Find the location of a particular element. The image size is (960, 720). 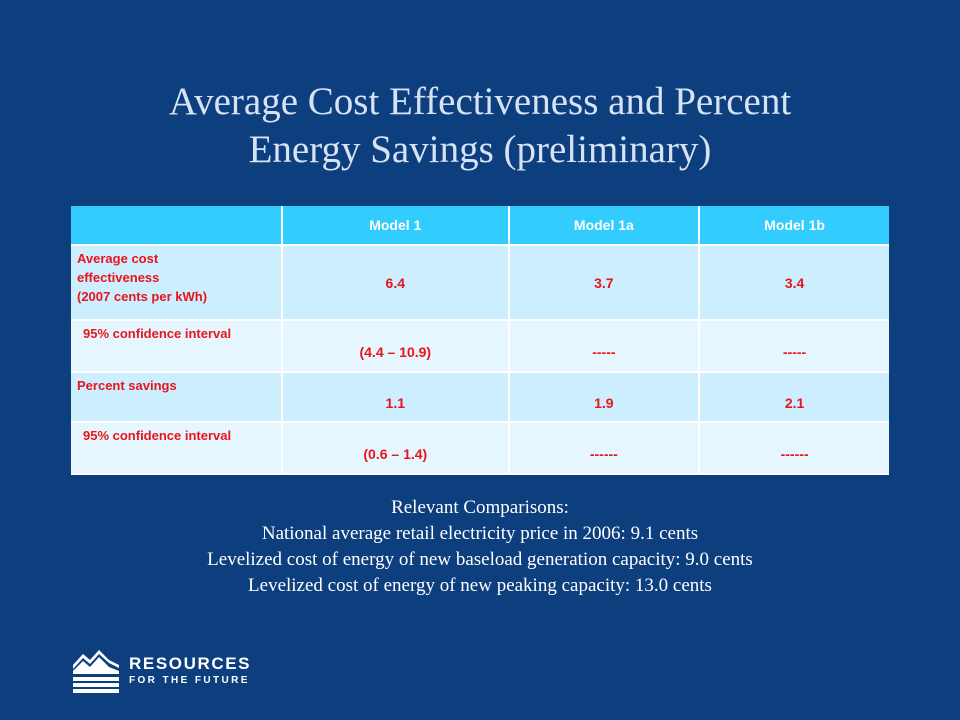

table-row: Percent savings 1.1 1.9 2.1 is located at coordinates (480, 397).